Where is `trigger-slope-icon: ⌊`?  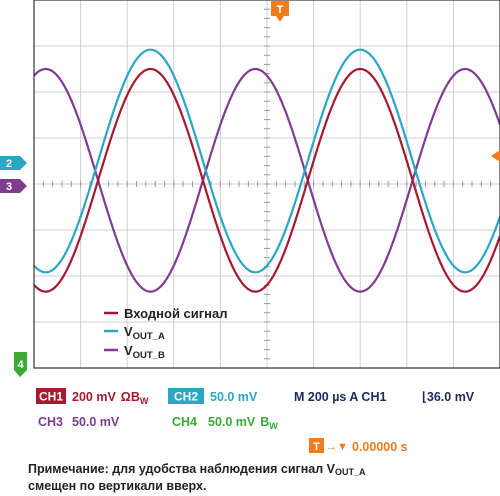 trigger-slope-icon: ⌊ is located at coordinates (424, 397).